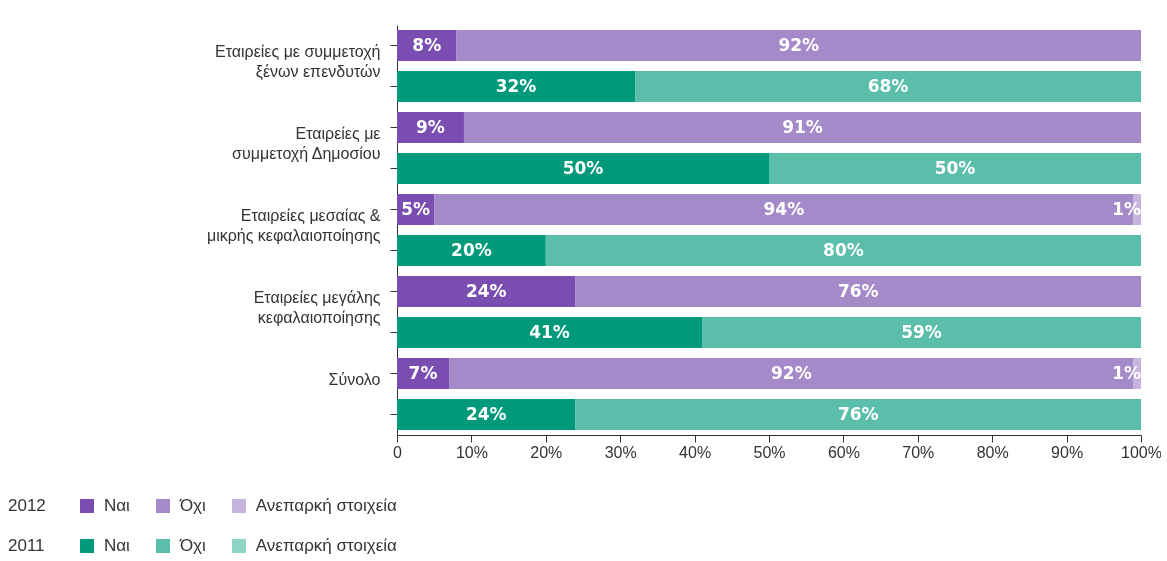 The image size is (1167, 561). I want to click on data-label: 8%, so click(427, 44).